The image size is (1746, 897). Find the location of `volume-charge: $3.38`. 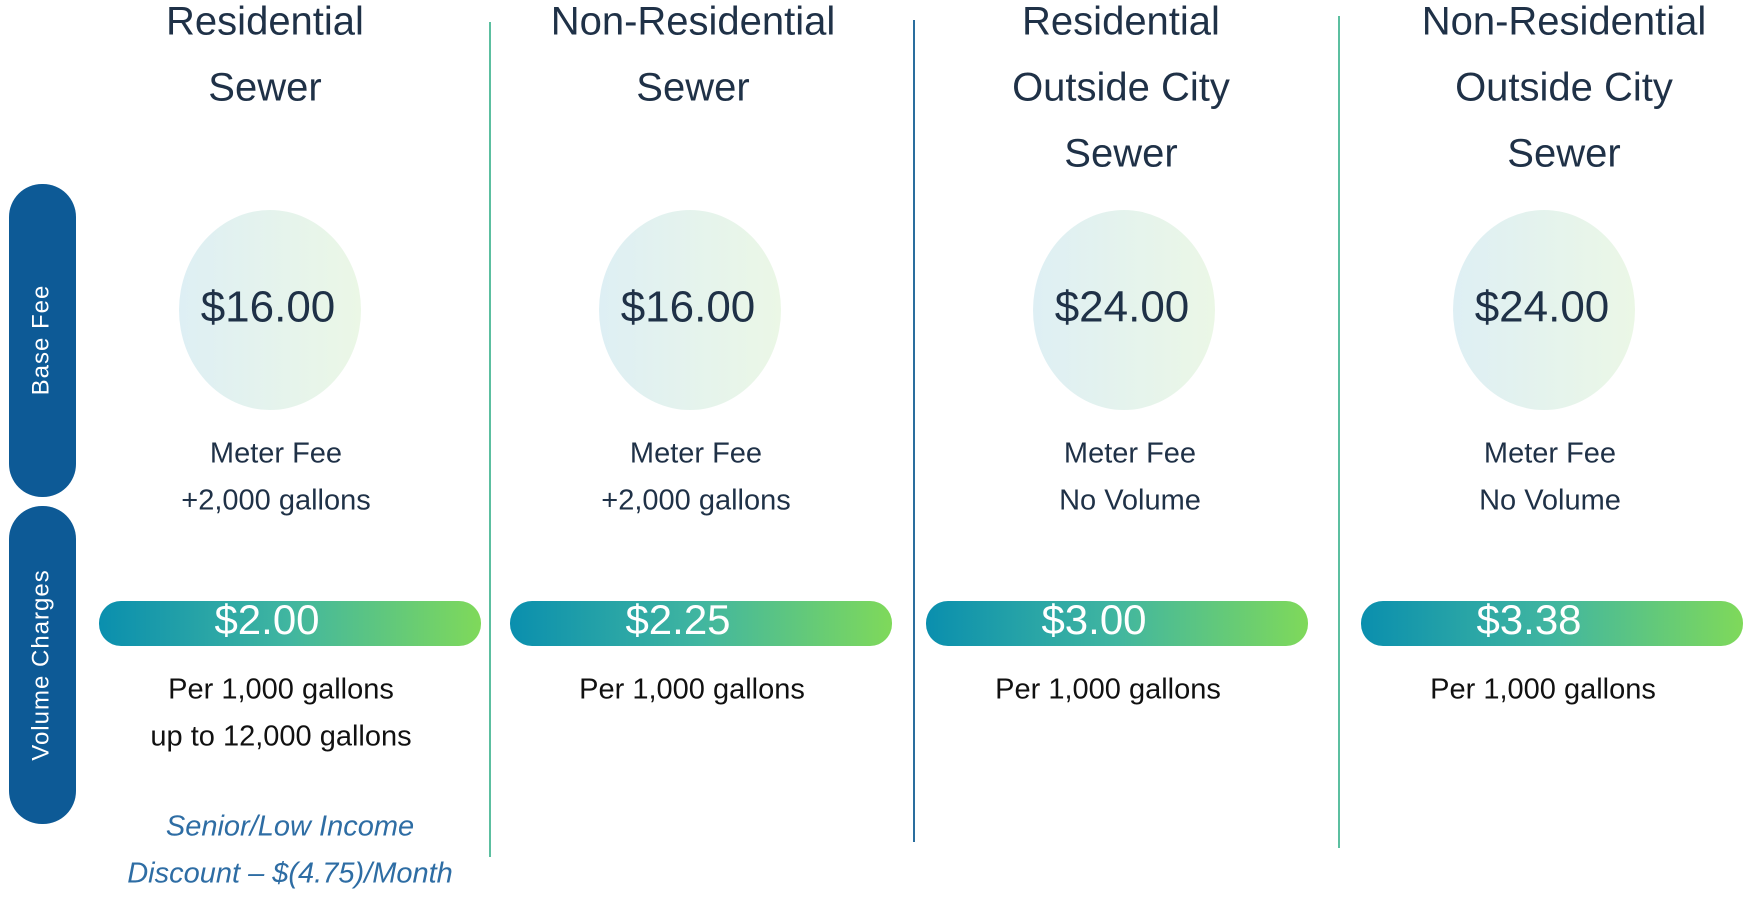

volume-charge: $3.38 is located at coordinates (1528, 619).